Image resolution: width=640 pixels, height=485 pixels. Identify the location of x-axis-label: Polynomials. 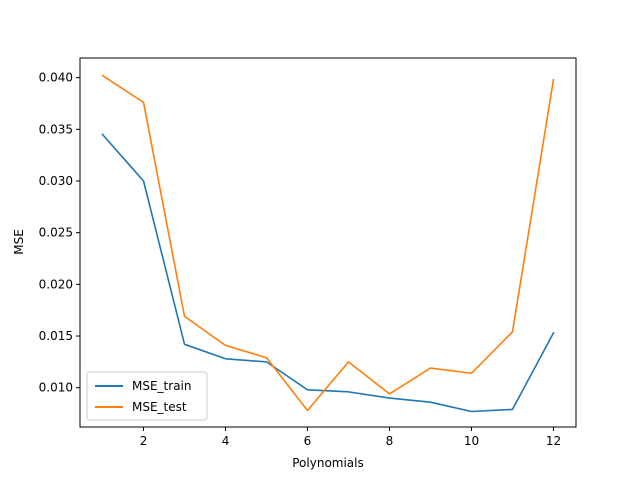
(328, 463).